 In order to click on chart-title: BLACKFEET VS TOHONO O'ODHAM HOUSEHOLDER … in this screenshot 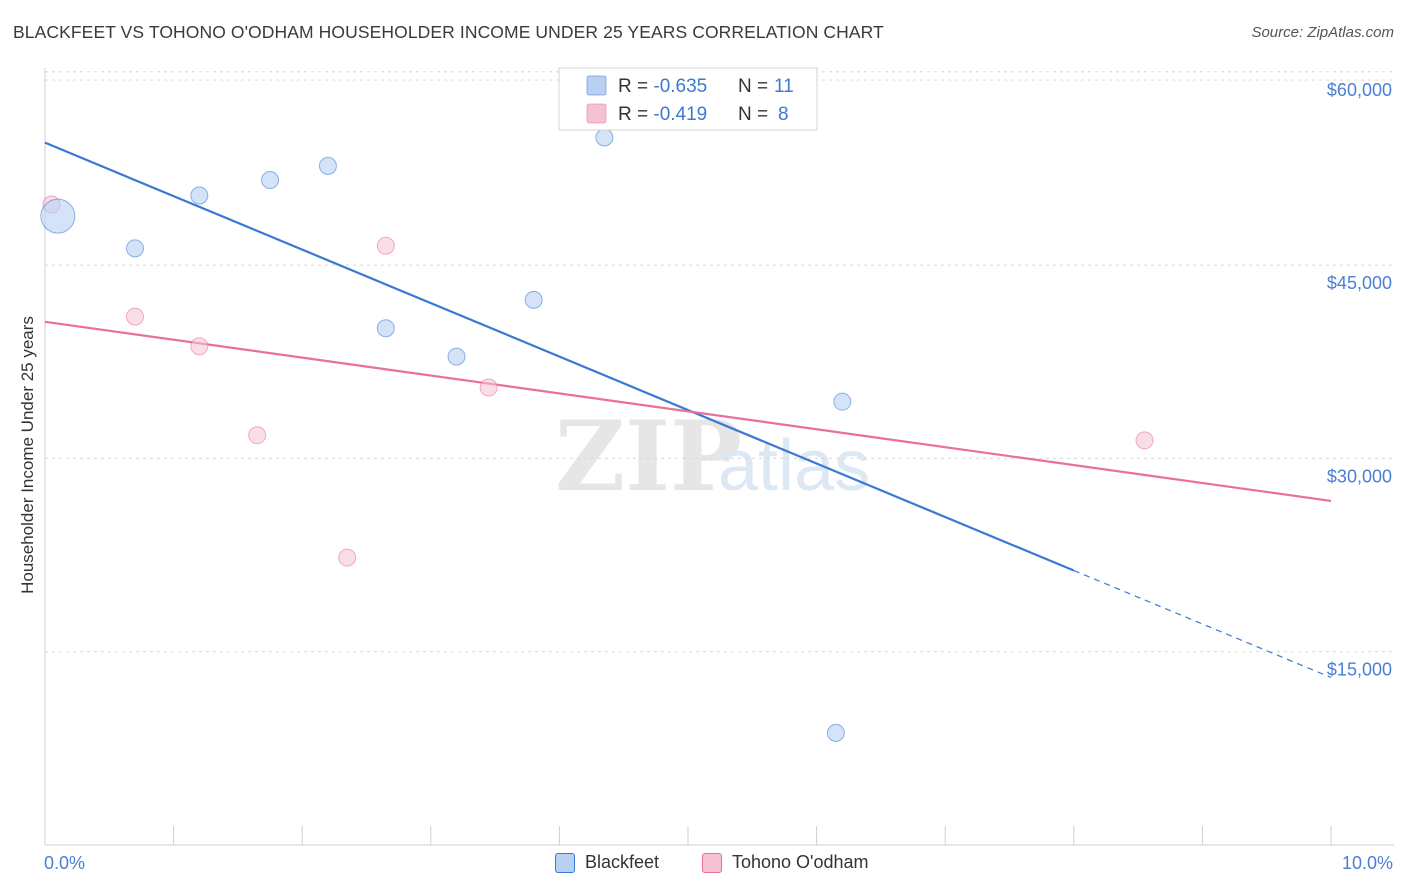, I will do `click(448, 32)`.